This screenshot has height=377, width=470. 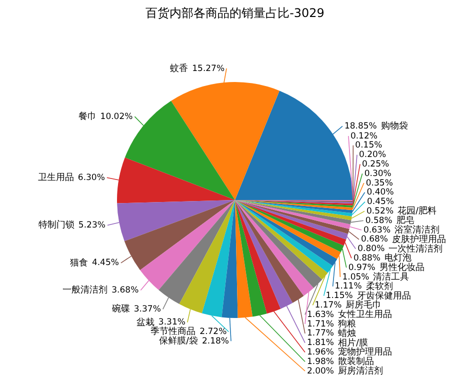 What do you see at coordinates (339, 296) in the screenshot?
I see `data-label: 1.15%` at bounding box center [339, 296].